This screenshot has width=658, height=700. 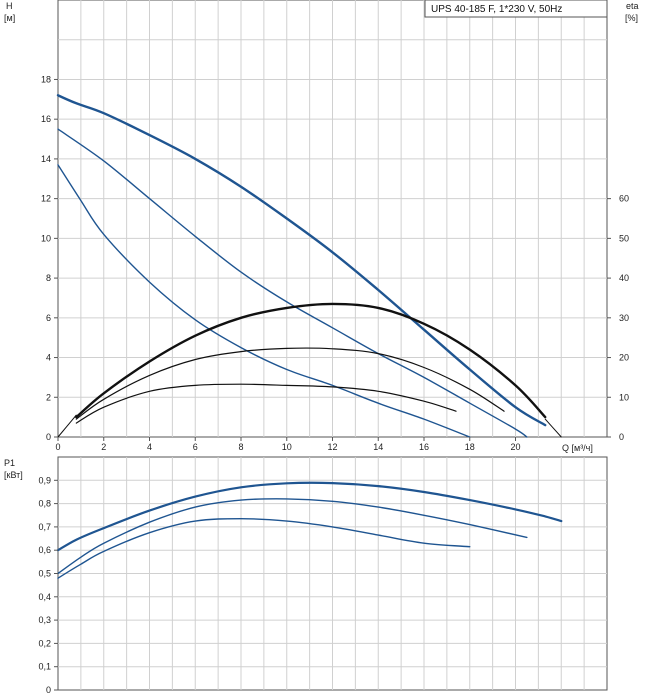 What do you see at coordinates (624, 358) in the screenshot?
I see `tick-label-right: 20` at bounding box center [624, 358].